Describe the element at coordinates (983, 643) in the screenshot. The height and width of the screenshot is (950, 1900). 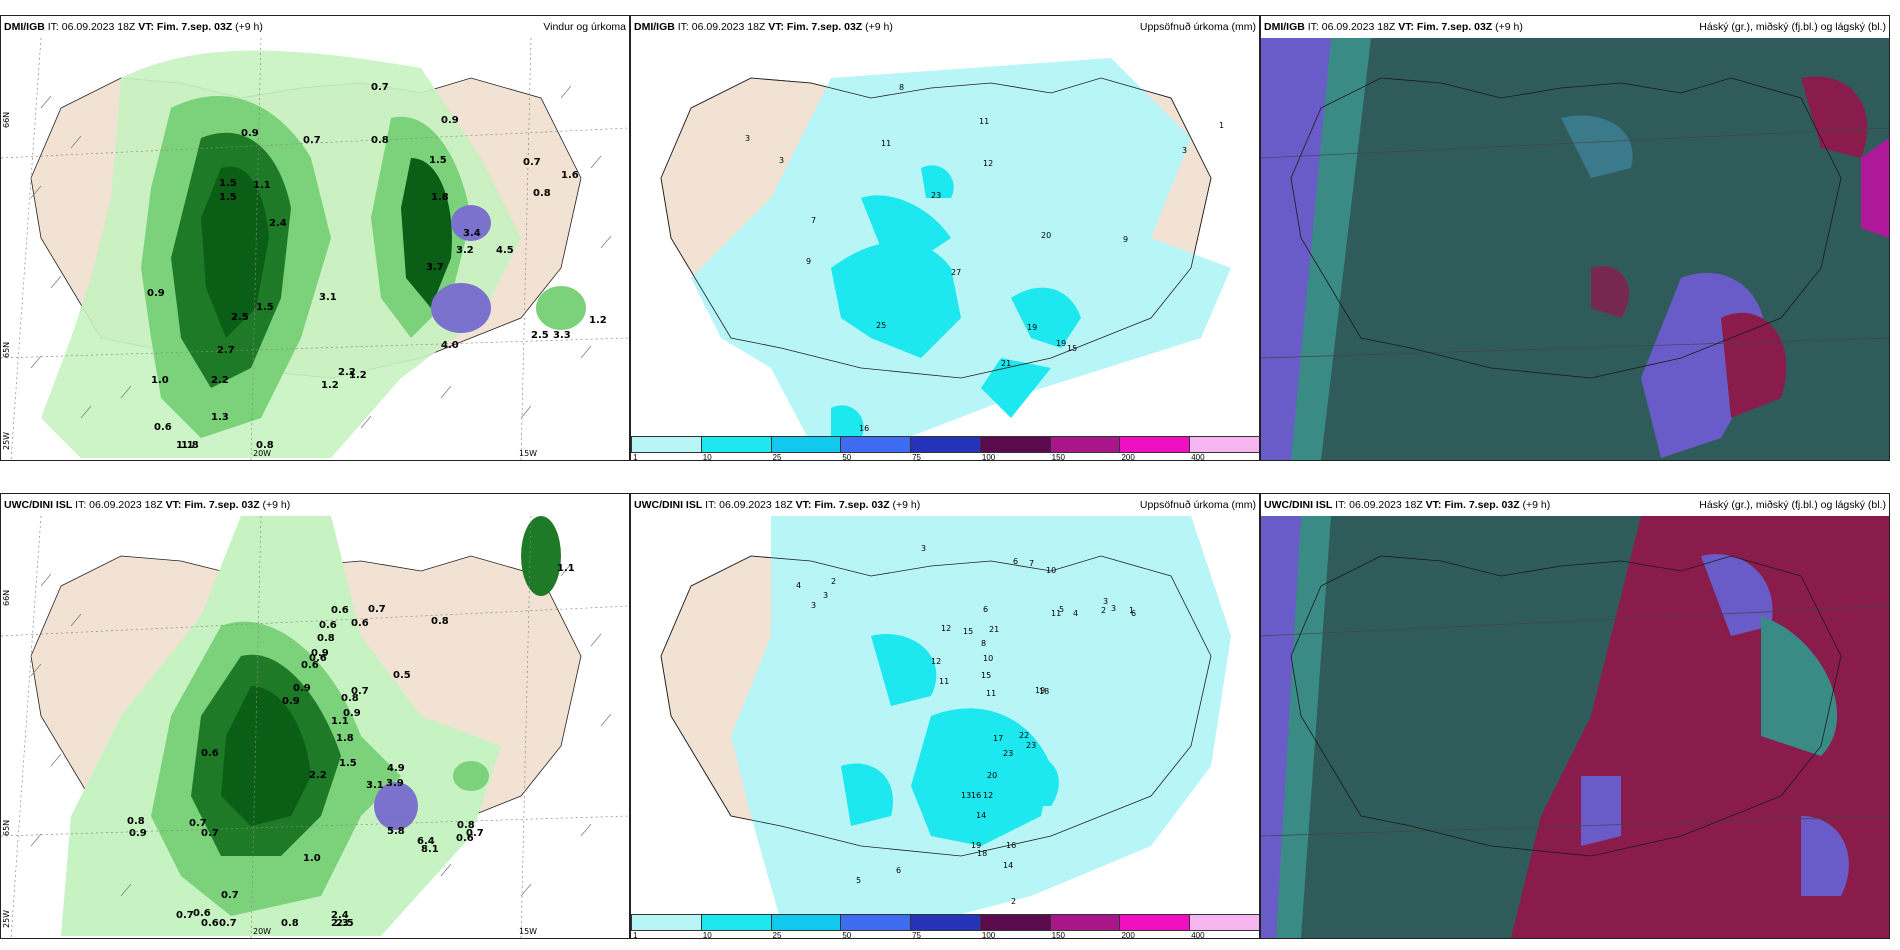
I see `value-label: 8` at that location.